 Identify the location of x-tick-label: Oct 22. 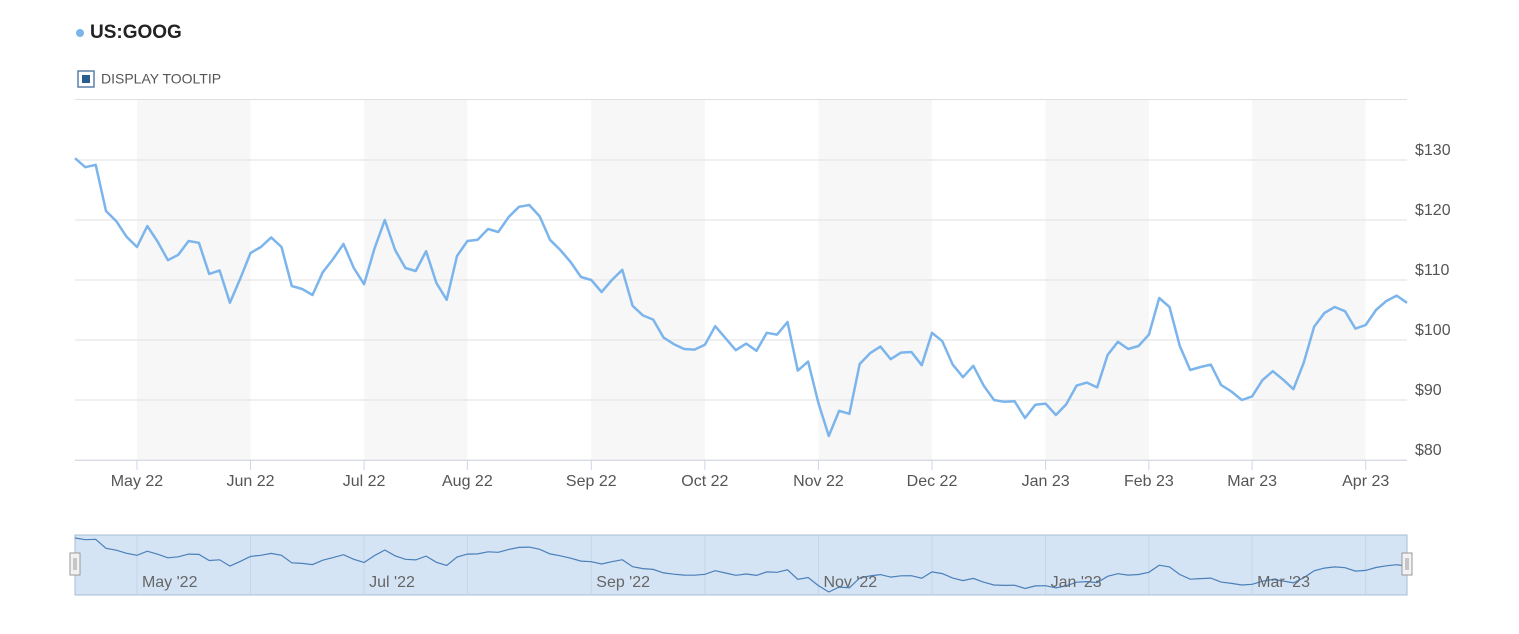
(704, 481).